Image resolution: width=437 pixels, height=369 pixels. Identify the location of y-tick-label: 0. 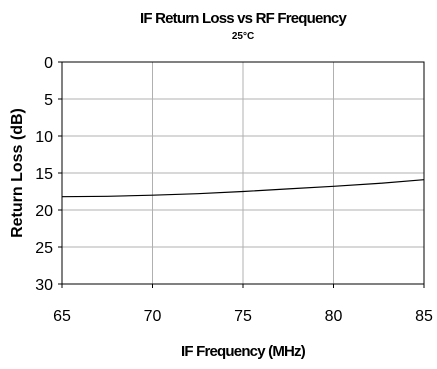
(48, 63).